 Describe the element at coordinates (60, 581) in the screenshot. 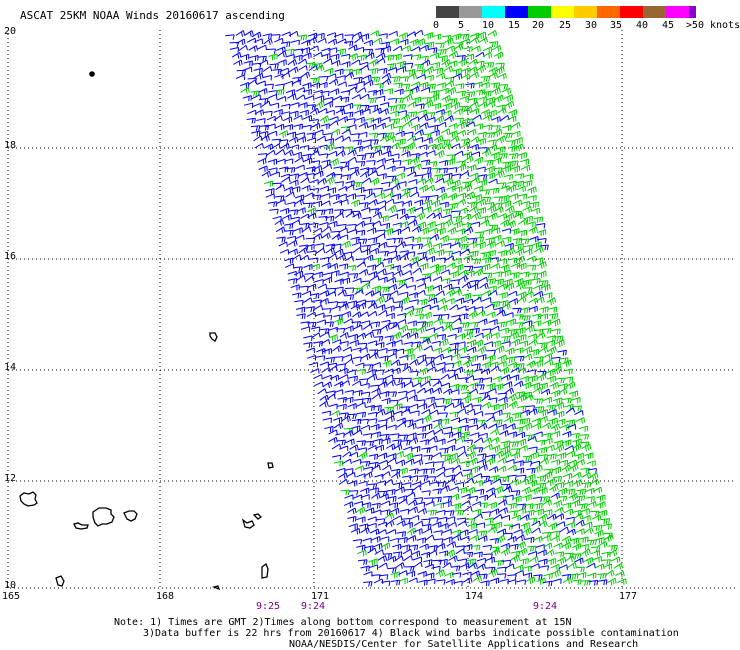

I see `island` at that location.